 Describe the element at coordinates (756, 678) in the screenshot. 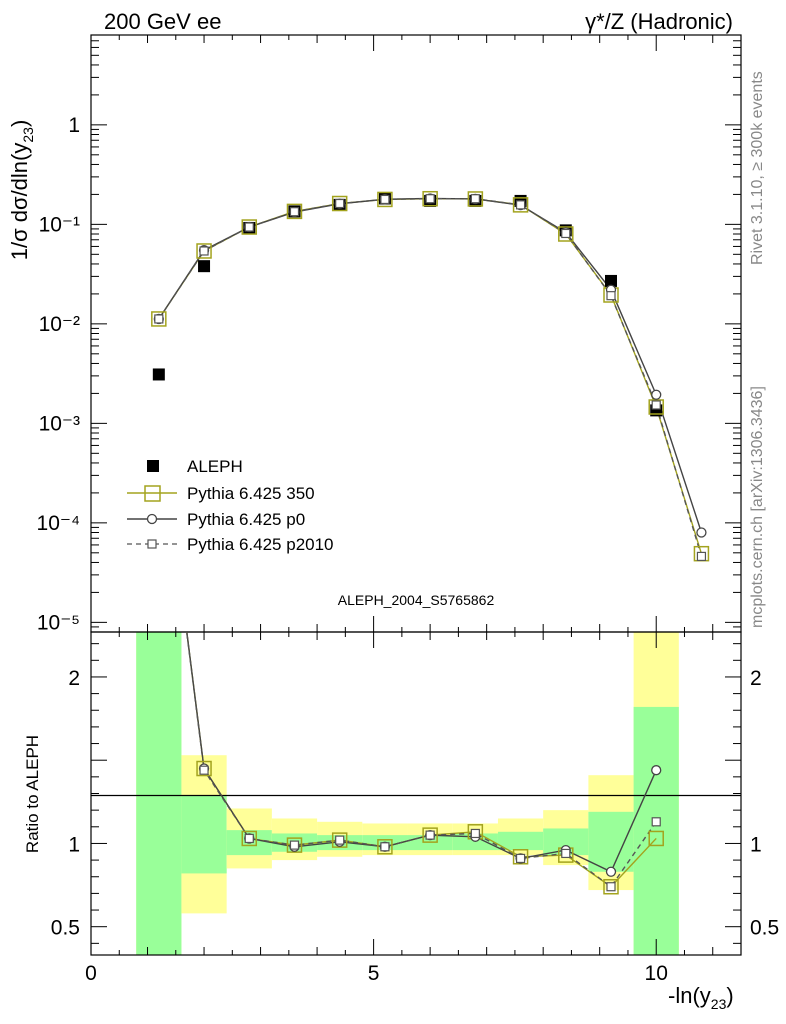

I see `ratio-y-tick-label-right: 2` at that location.